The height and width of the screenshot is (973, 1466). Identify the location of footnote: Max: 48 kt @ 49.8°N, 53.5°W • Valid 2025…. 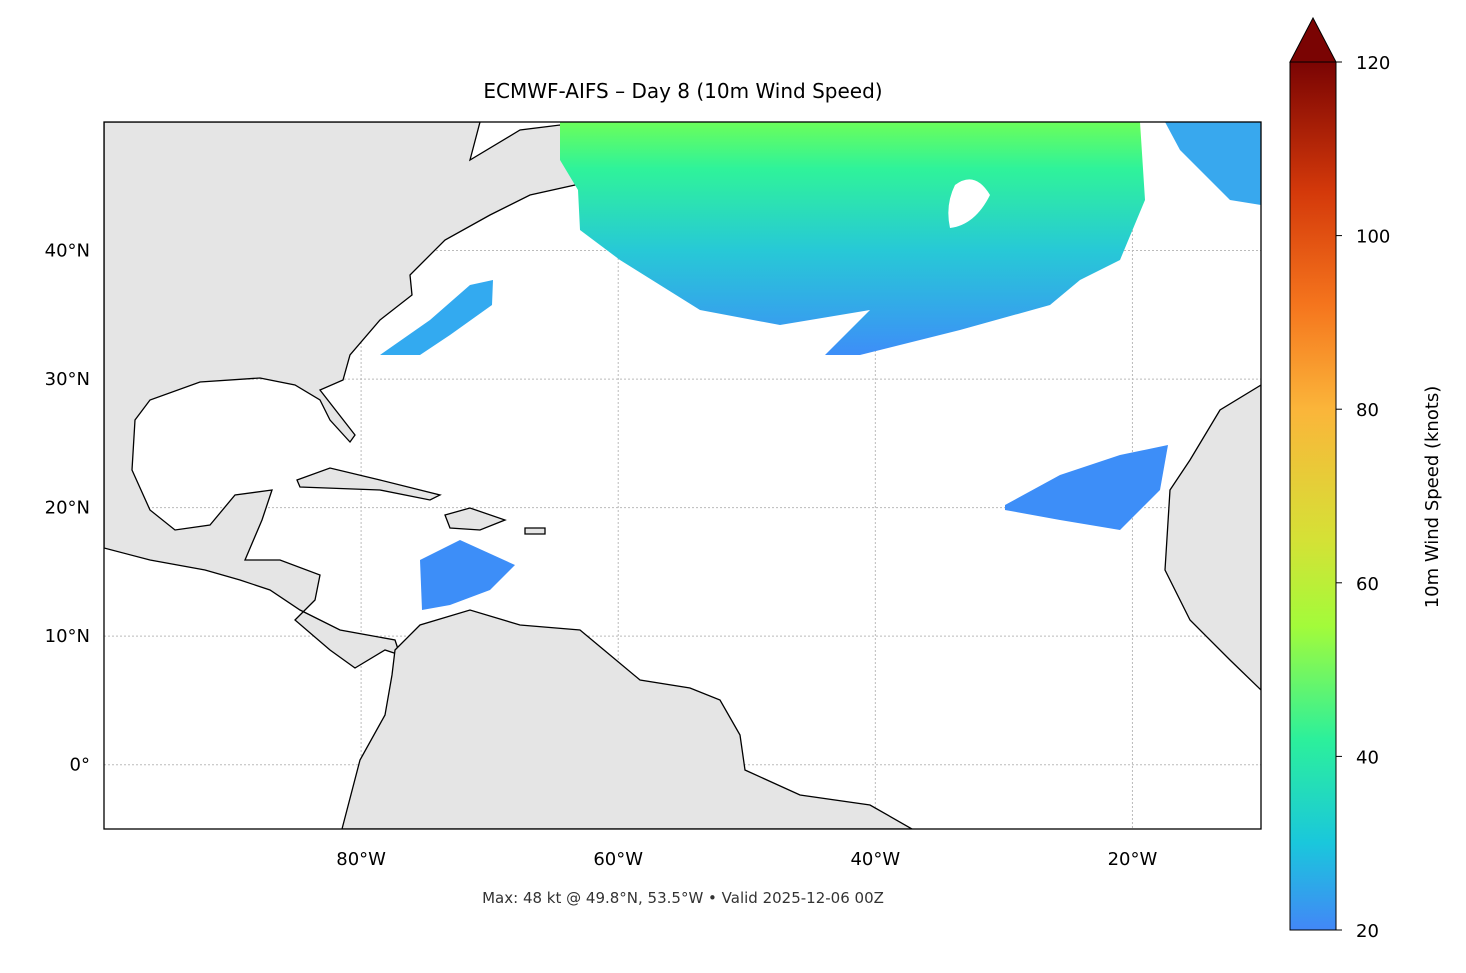
(683, 898).